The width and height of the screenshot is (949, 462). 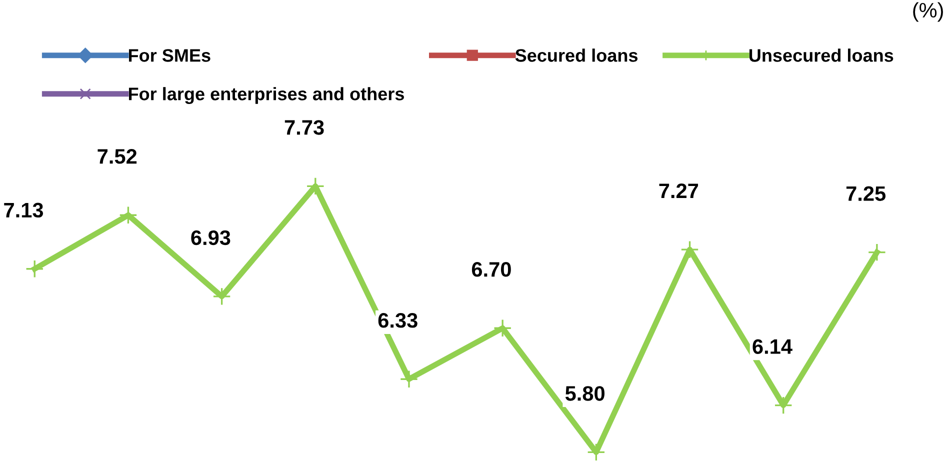 What do you see at coordinates (821, 55) in the screenshot?
I see `legend-label: Unsecured loans` at bounding box center [821, 55].